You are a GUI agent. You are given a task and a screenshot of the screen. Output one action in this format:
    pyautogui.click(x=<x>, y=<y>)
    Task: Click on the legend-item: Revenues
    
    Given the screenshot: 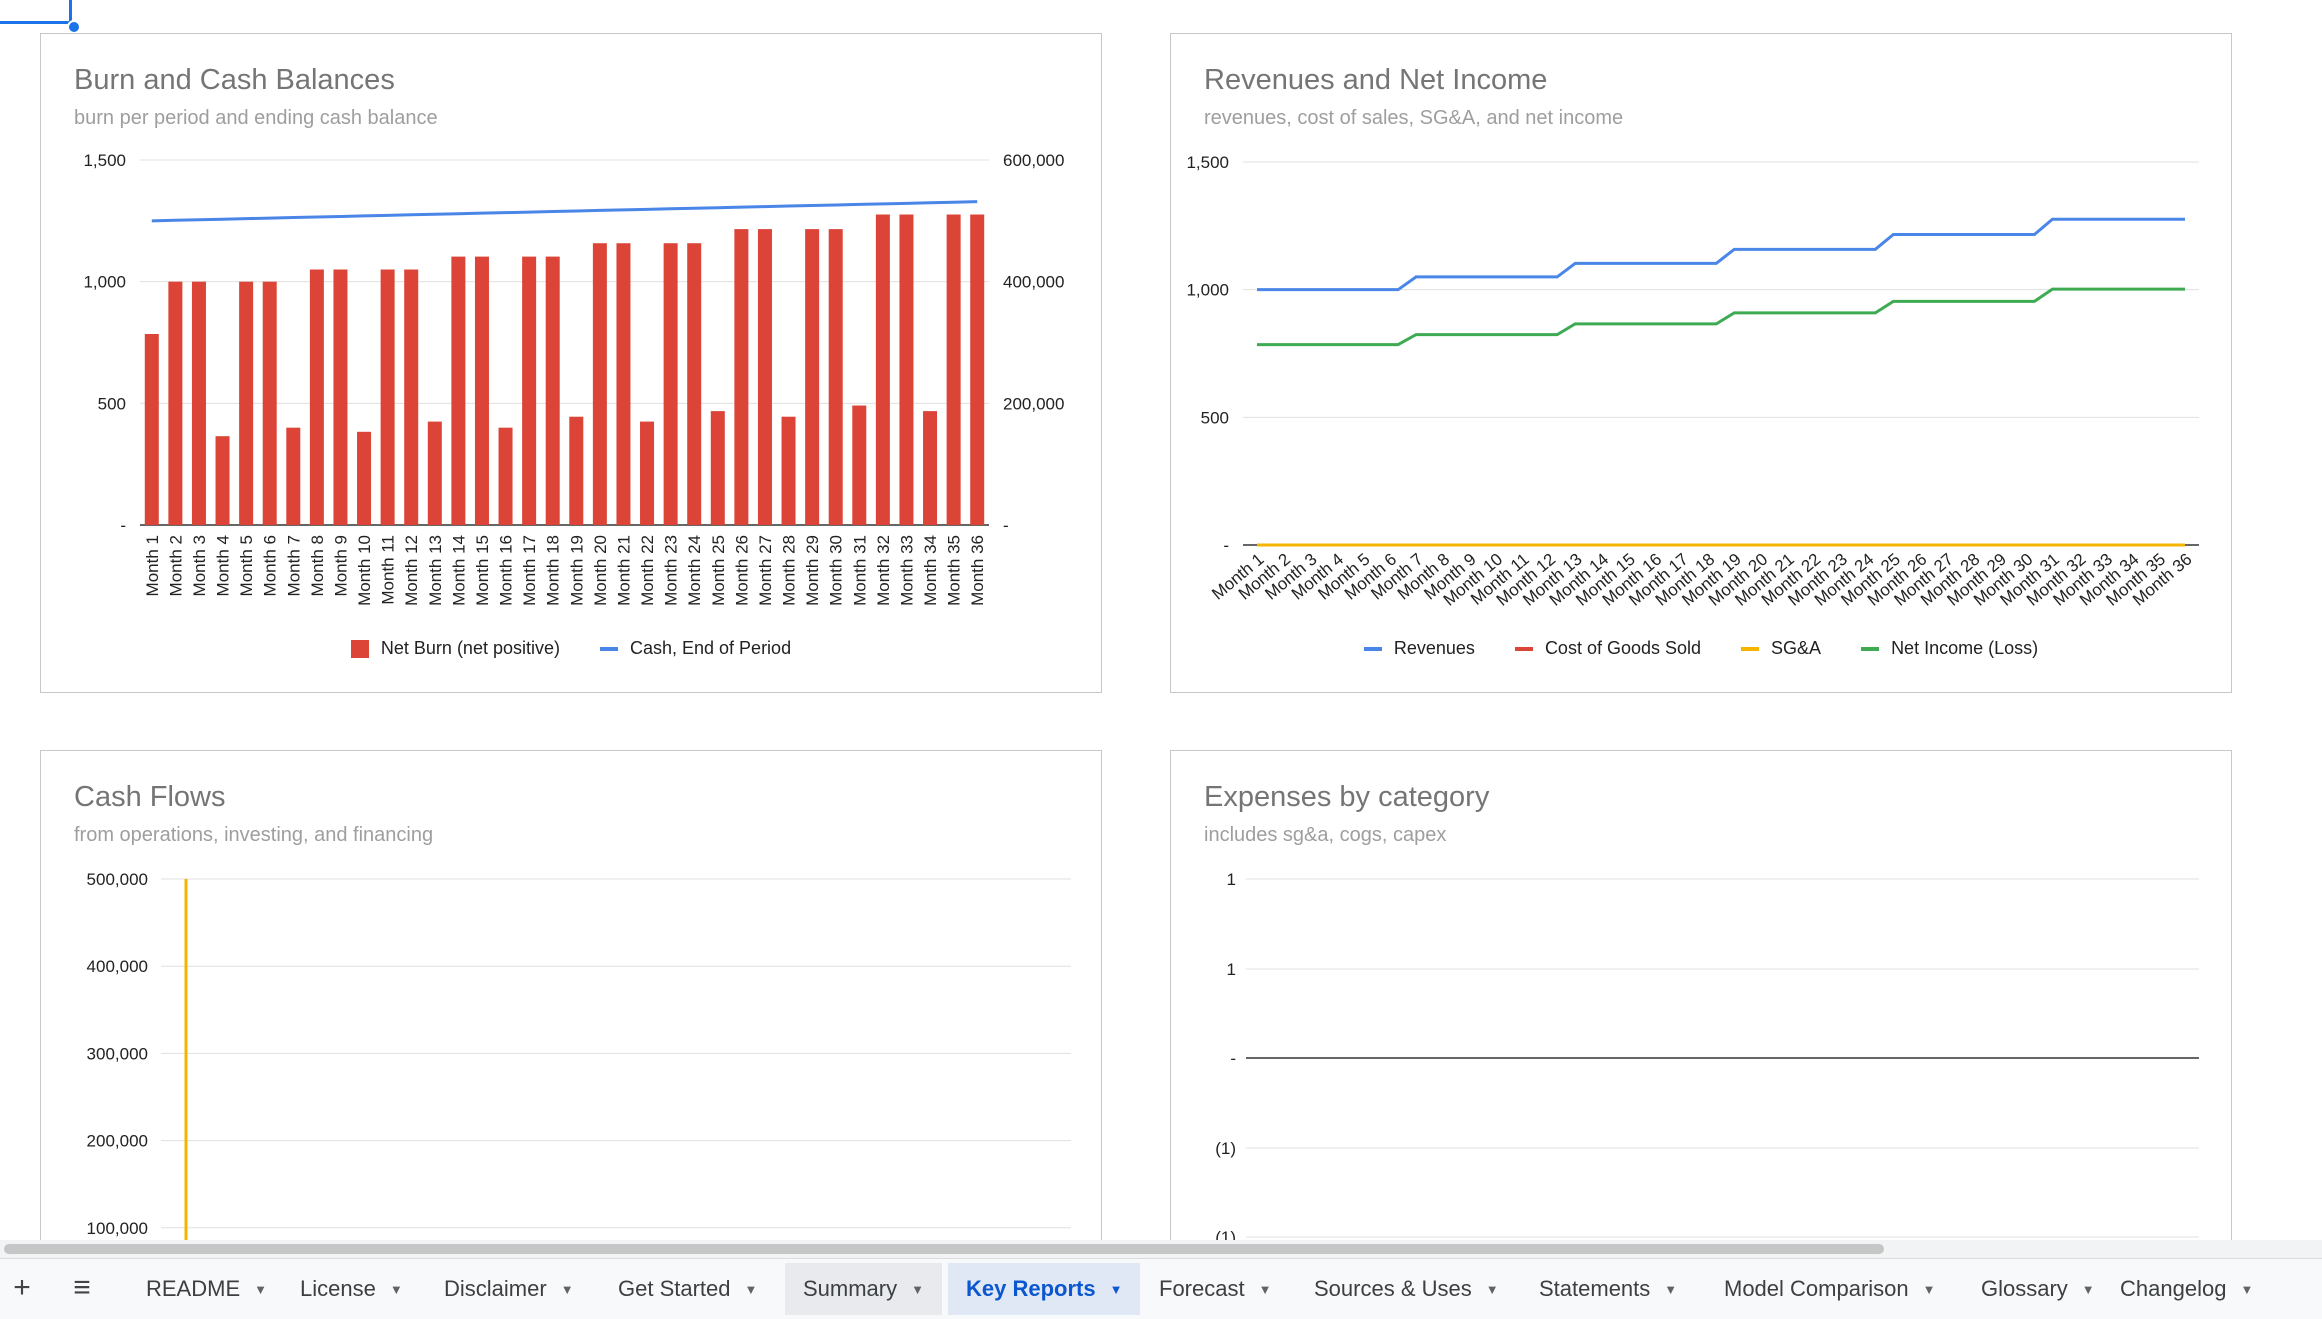 What is the action you would take?
    pyautogui.click(x=1419, y=648)
    